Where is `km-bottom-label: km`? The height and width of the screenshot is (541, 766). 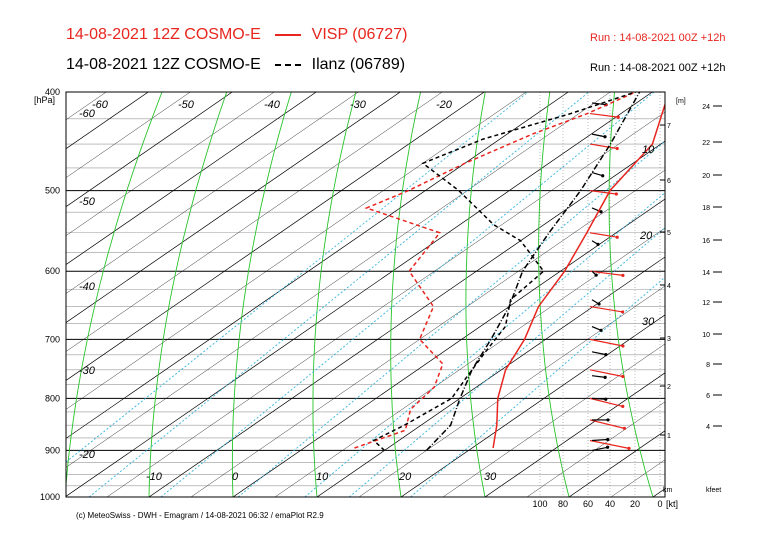
km-bottom-label: km is located at coordinates (668, 490).